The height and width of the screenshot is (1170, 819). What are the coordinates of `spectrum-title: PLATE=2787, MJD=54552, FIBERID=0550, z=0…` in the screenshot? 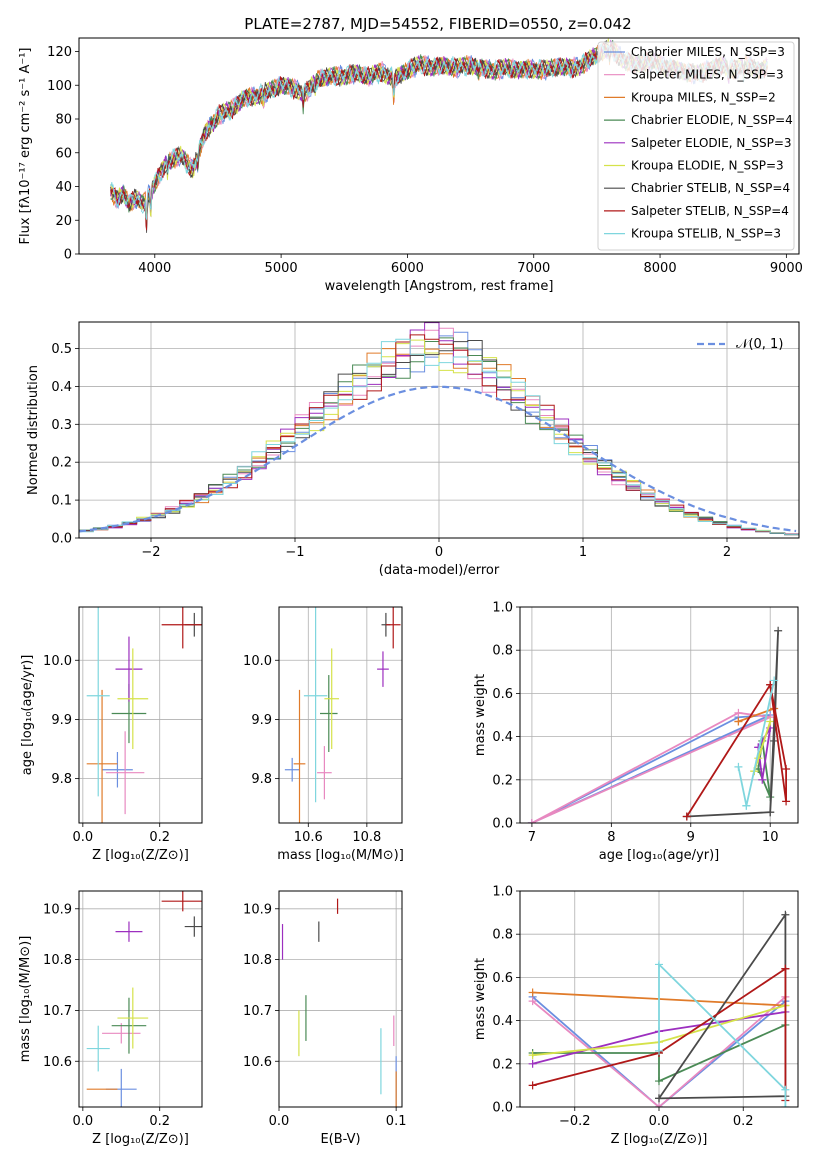 It's located at (437, 24).